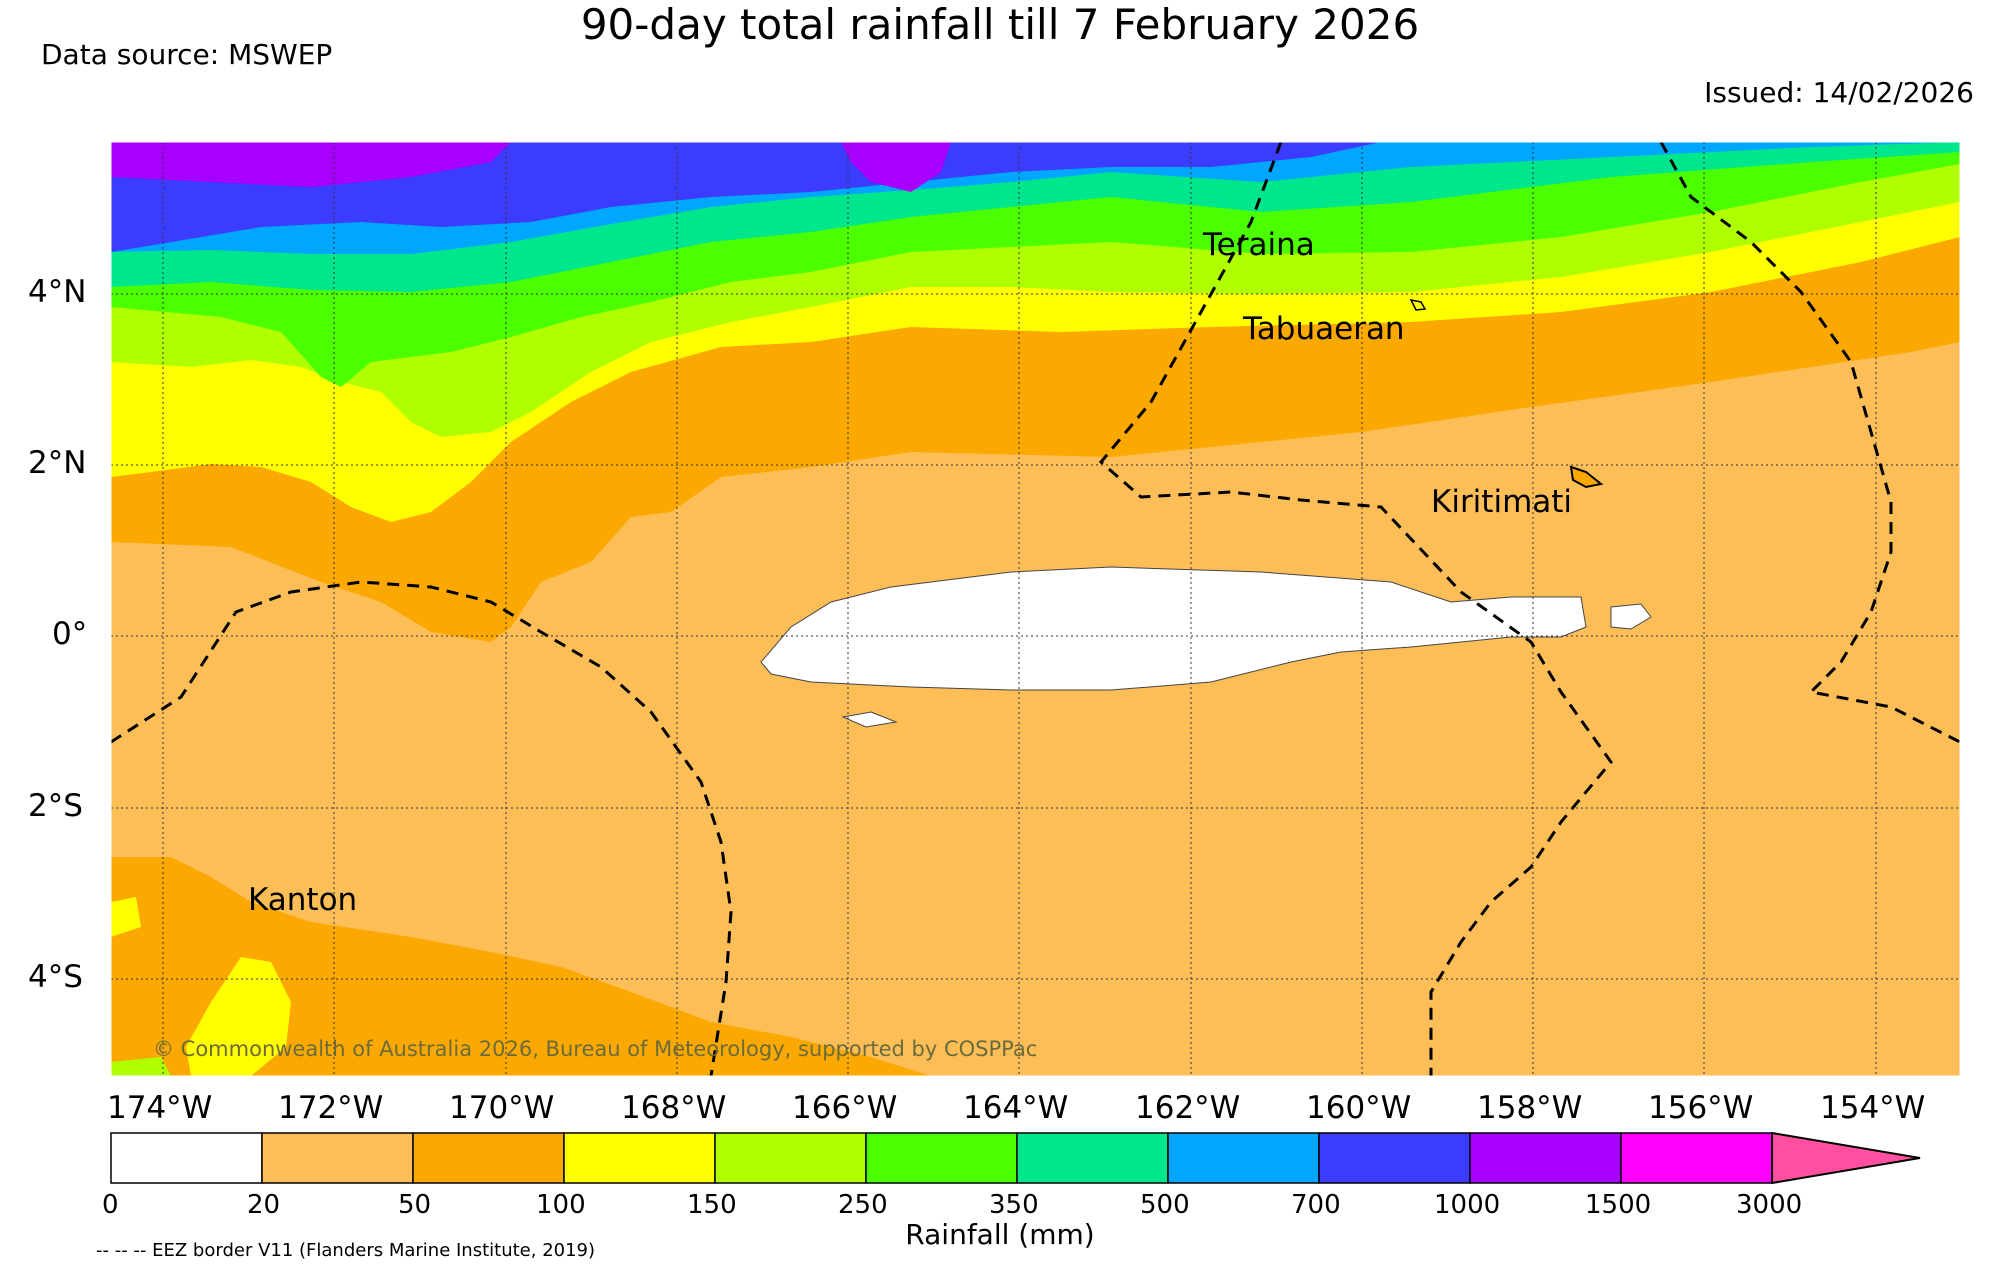  I want to click on lon-label: 174°W, so click(160, 1108).